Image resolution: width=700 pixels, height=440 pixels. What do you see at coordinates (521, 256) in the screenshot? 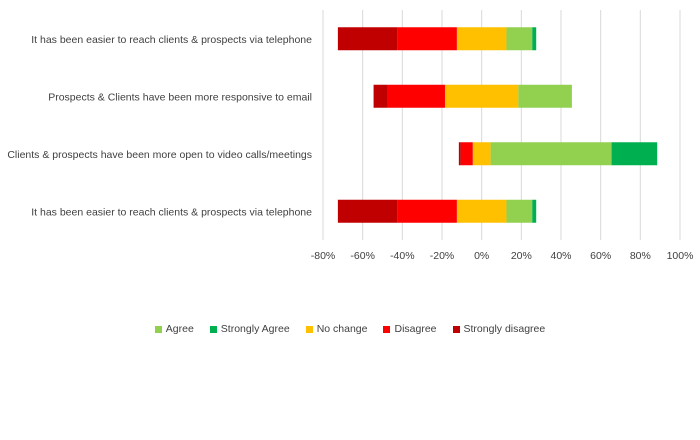
I see `x-tick-label: 20%` at bounding box center [521, 256].